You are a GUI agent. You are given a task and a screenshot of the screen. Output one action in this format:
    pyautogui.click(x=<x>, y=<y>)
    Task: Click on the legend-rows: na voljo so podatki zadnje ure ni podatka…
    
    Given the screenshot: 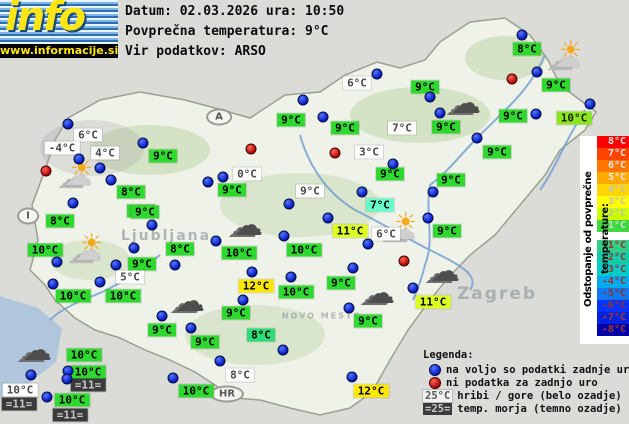 What is the action you would take?
    pyautogui.click(x=526, y=389)
    